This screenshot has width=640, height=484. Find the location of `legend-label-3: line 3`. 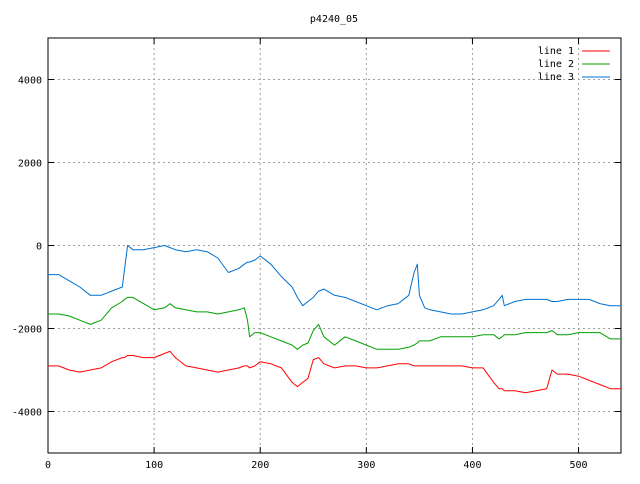

legend-label-3: line 3 is located at coordinates (556, 77).